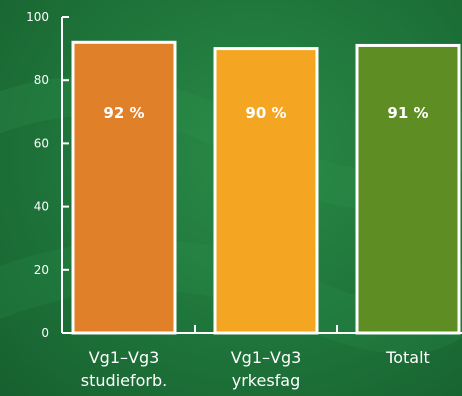 The width and height of the screenshot is (462, 396). I want to click on y-tick-label: 20, so click(41, 270).